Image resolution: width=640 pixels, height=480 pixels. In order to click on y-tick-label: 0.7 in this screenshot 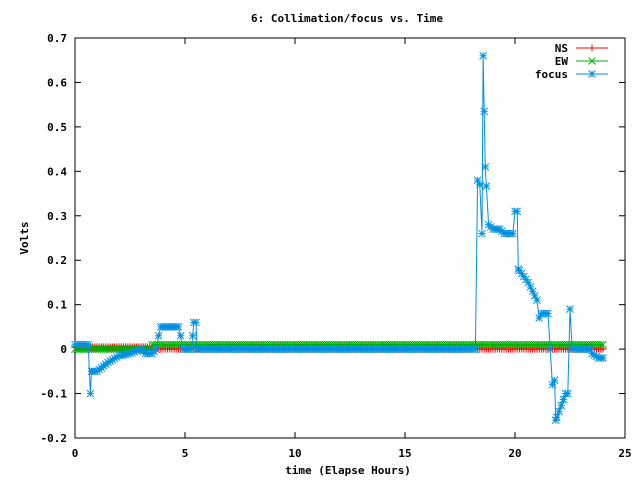, I will do `click(57, 38)`.